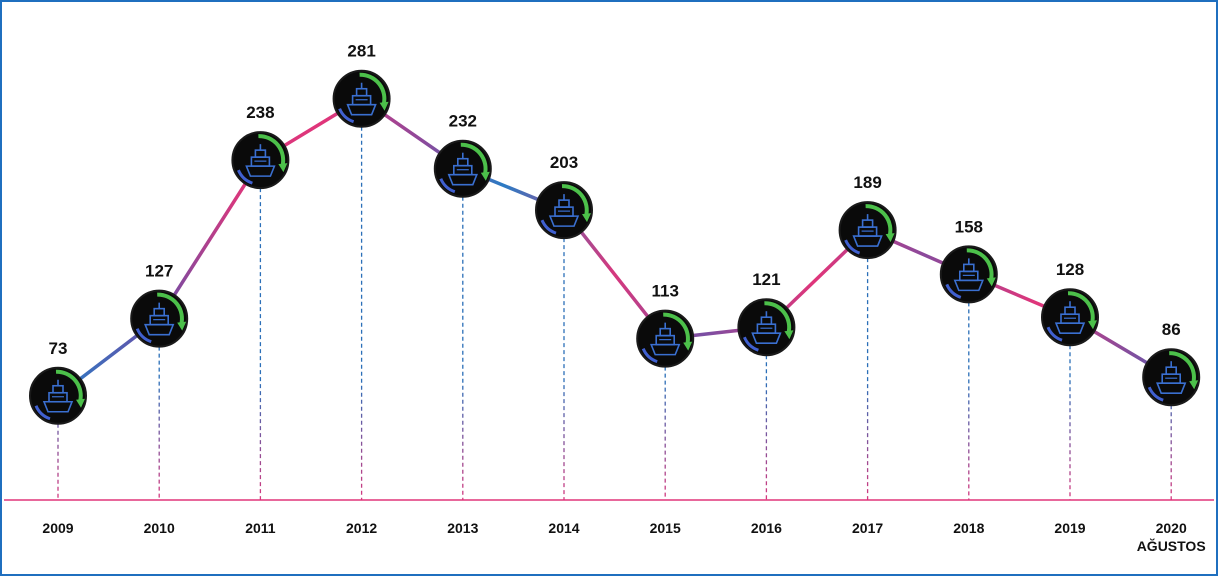 The image size is (1218, 576). What do you see at coordinates (1171, 537) in the screenshot?
I see `x-tick-label: 2020 AĞUSTOS` at bounding box center [1171, 537].